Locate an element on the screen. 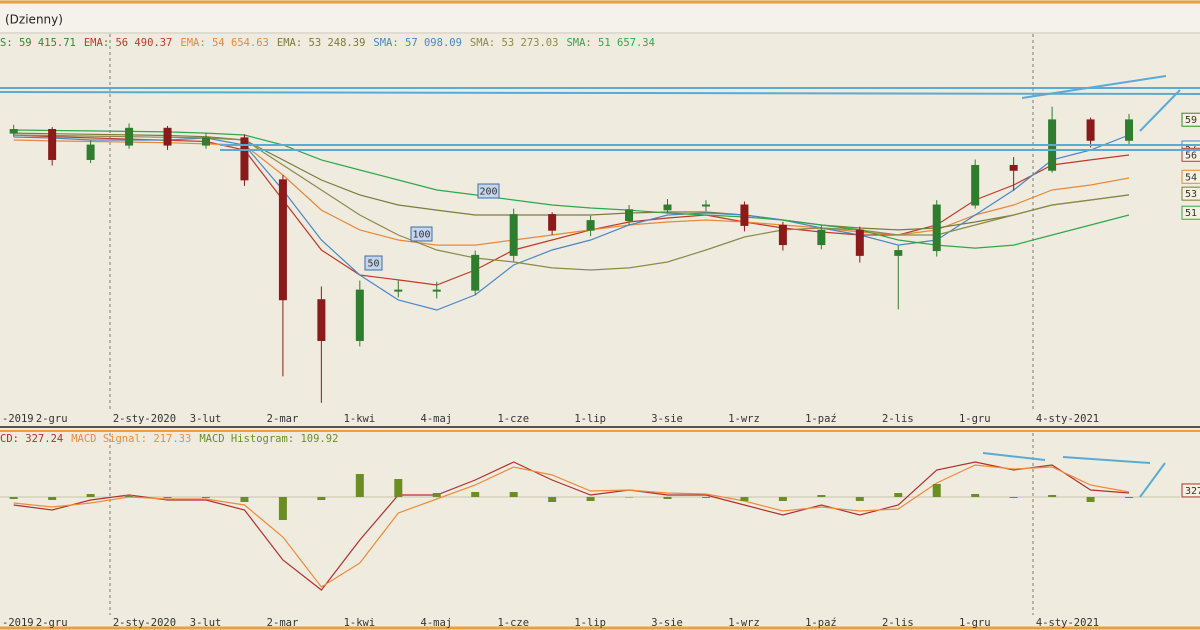 The height and width of the screenshot is (630, 1200). x-tick-label: 2-sty-2020 is located at coordinates (144, 623).